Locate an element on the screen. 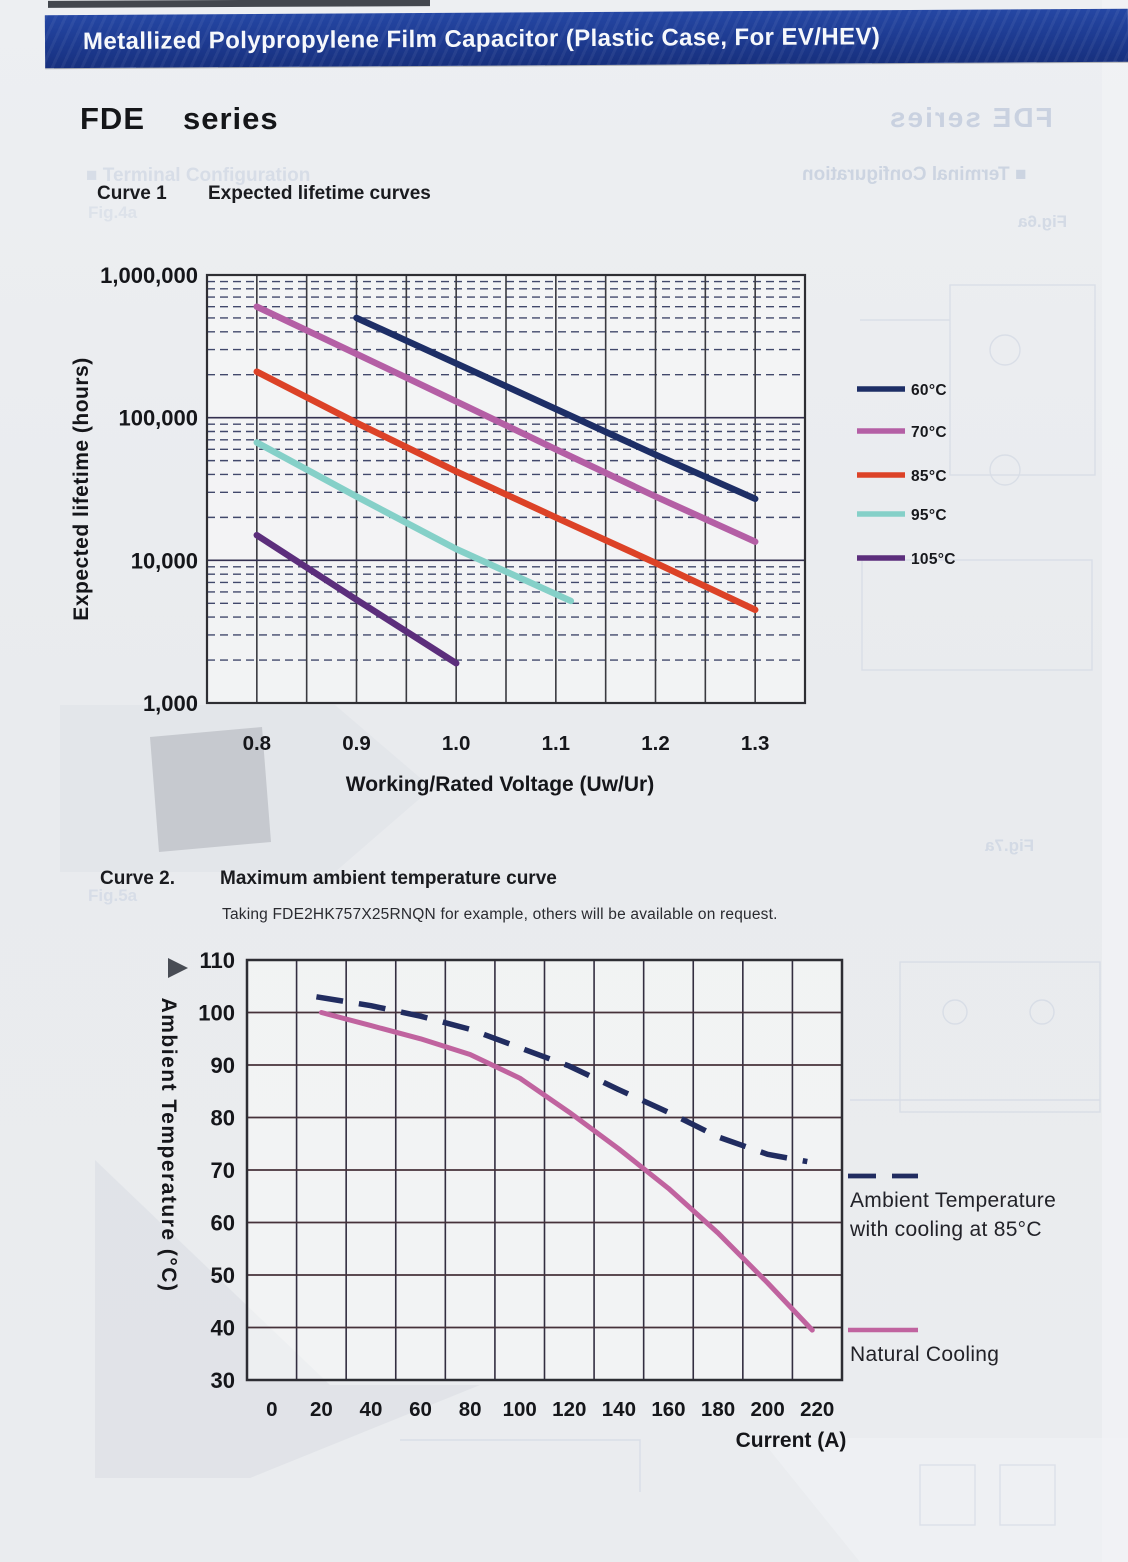 This screenshot has width=1128, height=1562. x-axis-title: Working/Rated Voltage (Uw/Ur) is located at coordinates (500, 784).